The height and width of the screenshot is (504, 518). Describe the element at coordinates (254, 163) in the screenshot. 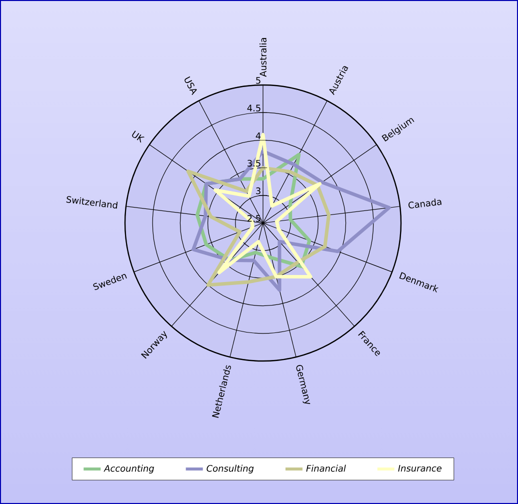

I see `y-tick-label: 3.5` at that location.